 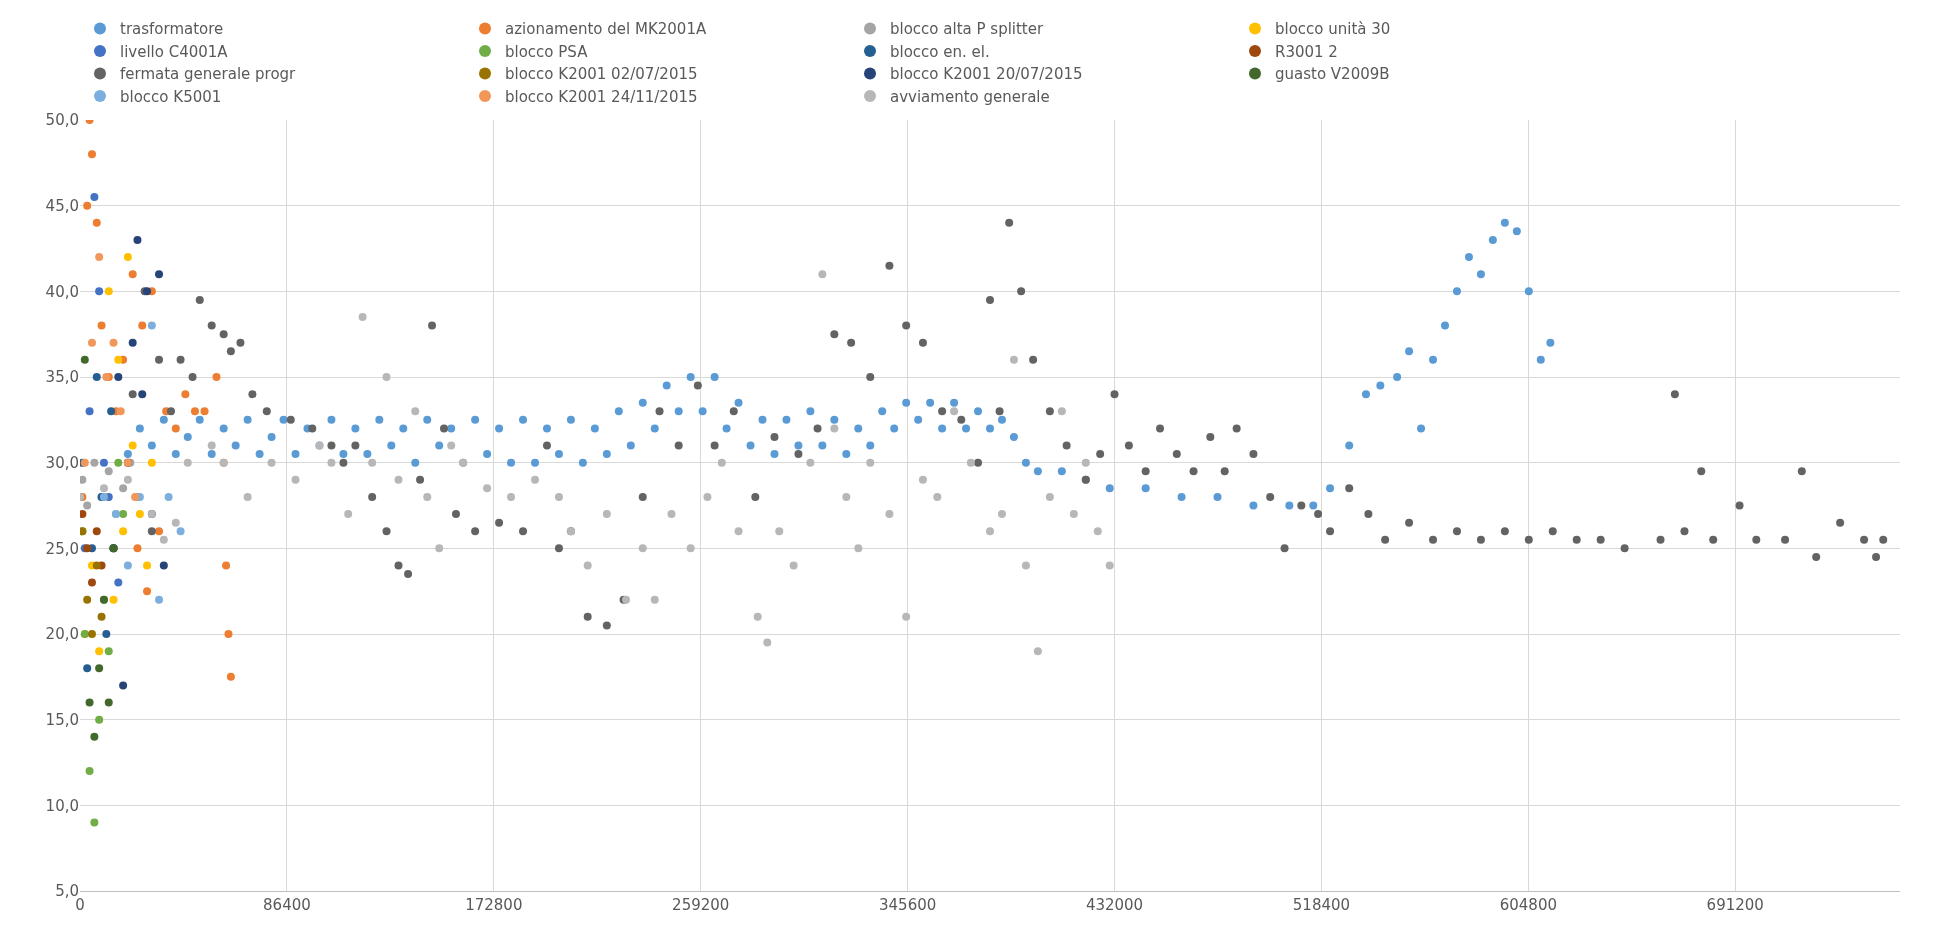 What do you see at coordinates (606, 29) in the screenshot?
I see `legend-label: azionamento del MK2001A` at bounding box center [606, 29].